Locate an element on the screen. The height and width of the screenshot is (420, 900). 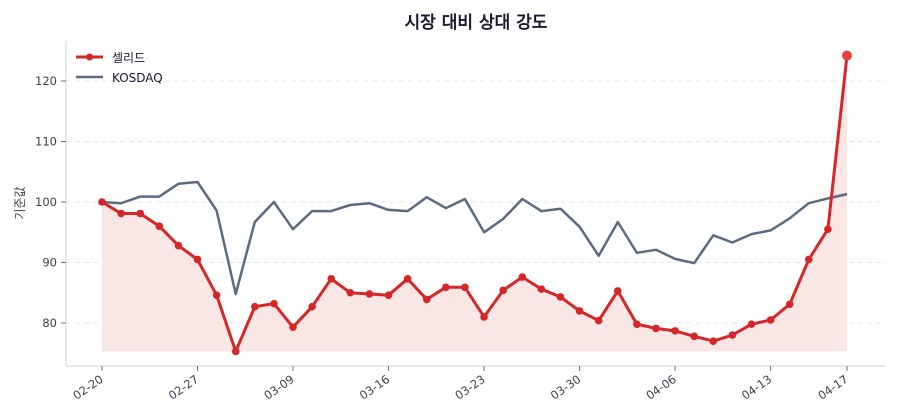
y-tick-label: 90 is located at coordinates (49, 263).